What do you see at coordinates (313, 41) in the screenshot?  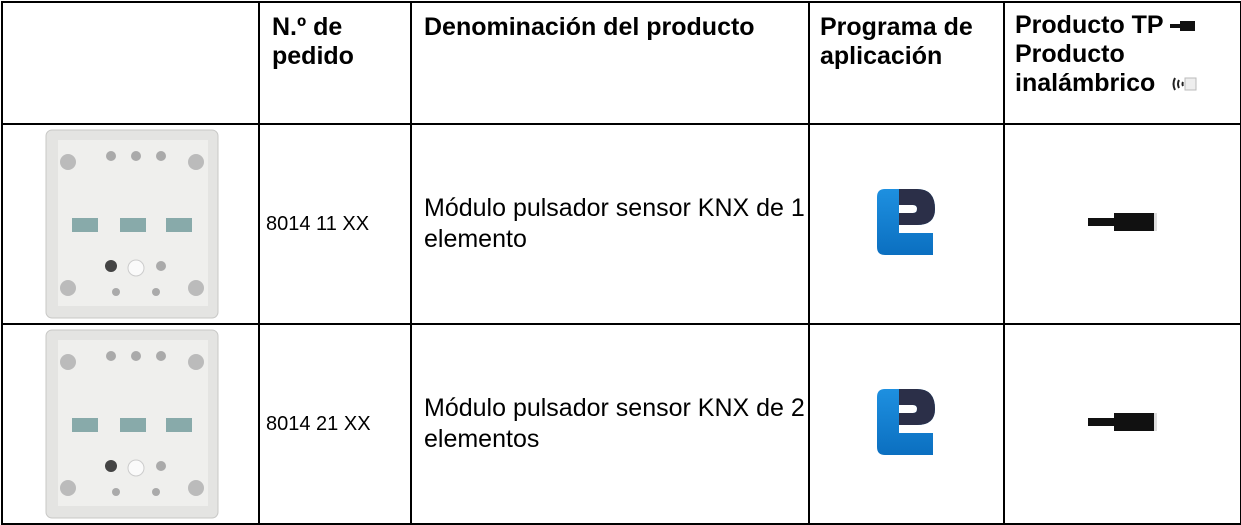 I see `header-text: N.º de pedido` at bounding box center [313, 41].